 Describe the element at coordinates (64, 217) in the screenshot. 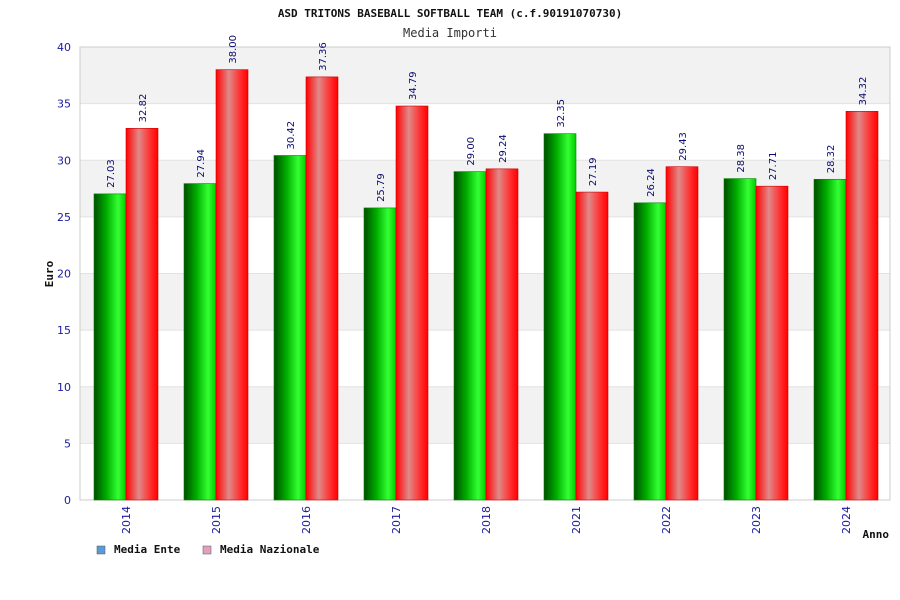

I see `y-tick-label: 25` at that location.